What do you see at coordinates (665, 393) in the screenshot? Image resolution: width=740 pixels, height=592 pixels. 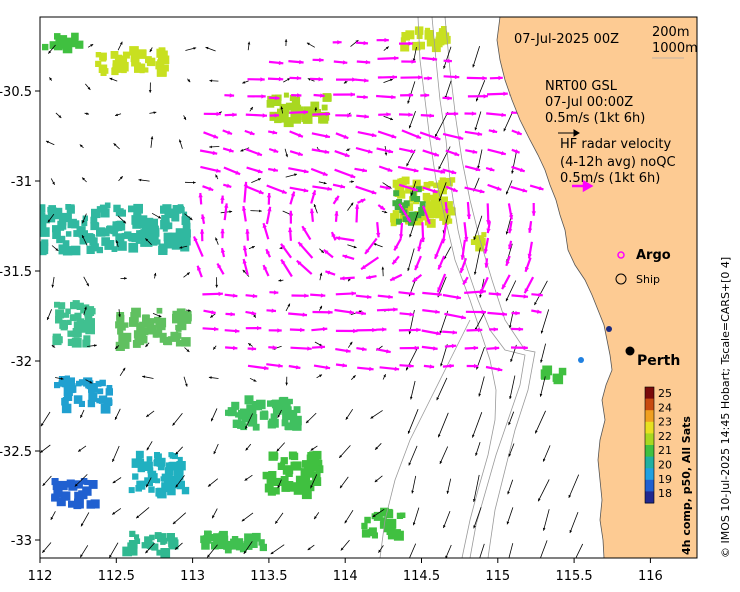 I see `colorbar-label: 25` at bounding box center [665, 393].